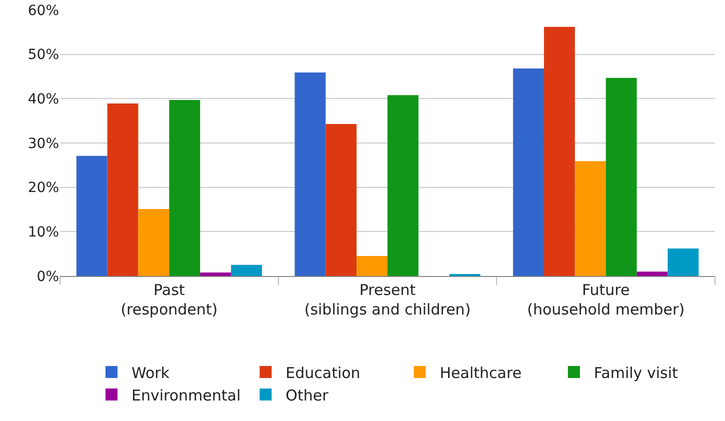 This screenshot has width=725, height=421. I want to click on y-tick-label: 40%, so click(43, 100).